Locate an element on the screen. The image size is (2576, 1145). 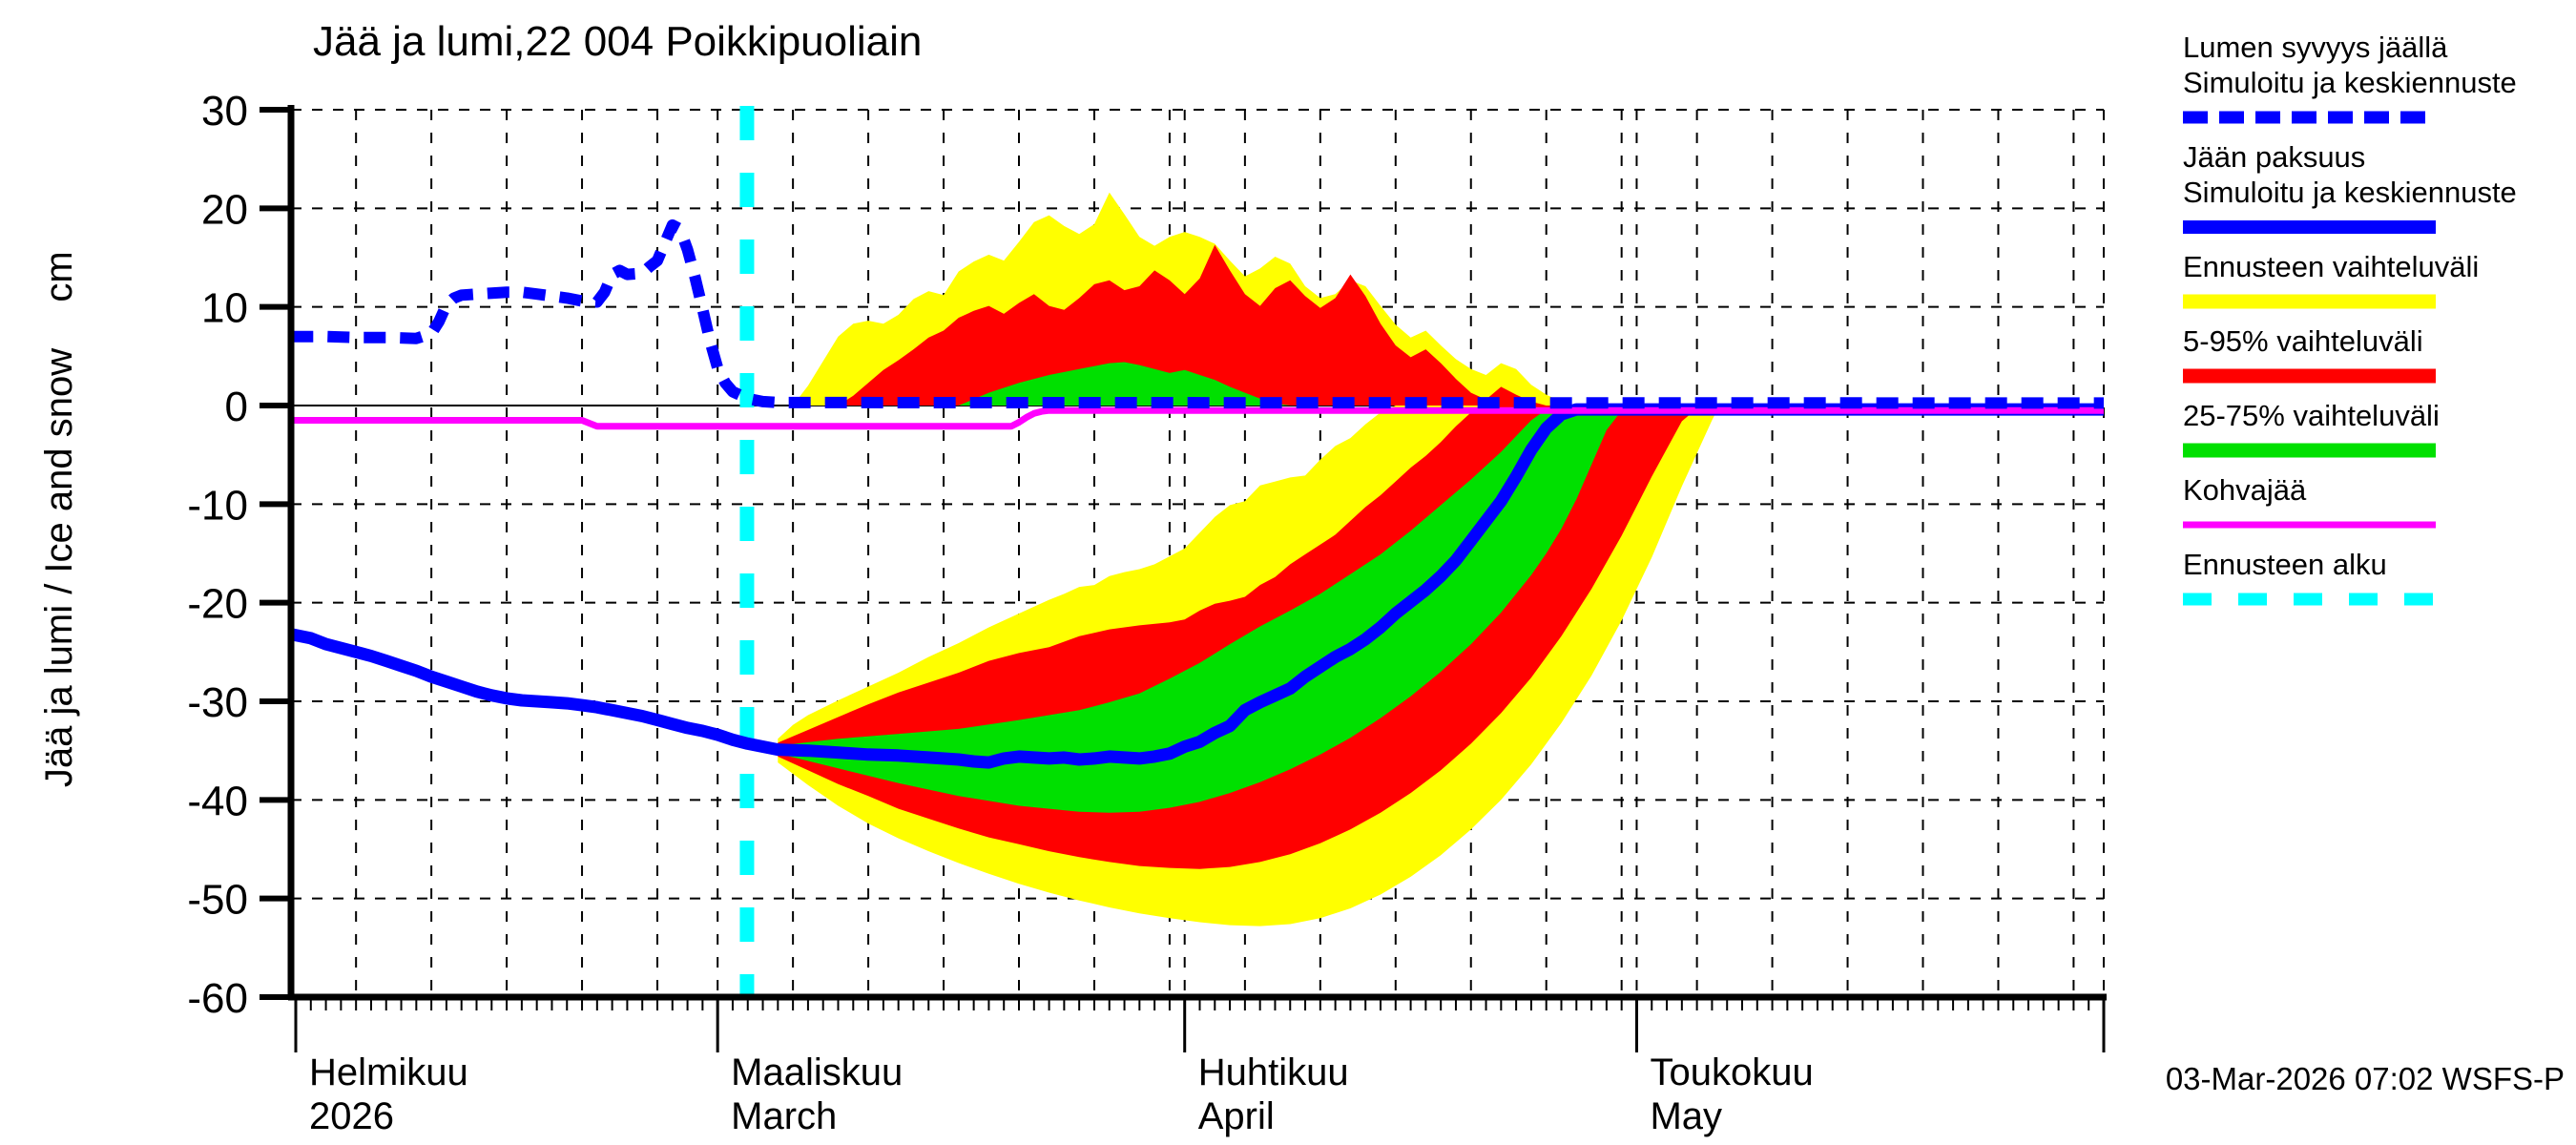
y-tick-label: -60 is located at coordinates (217, 999).